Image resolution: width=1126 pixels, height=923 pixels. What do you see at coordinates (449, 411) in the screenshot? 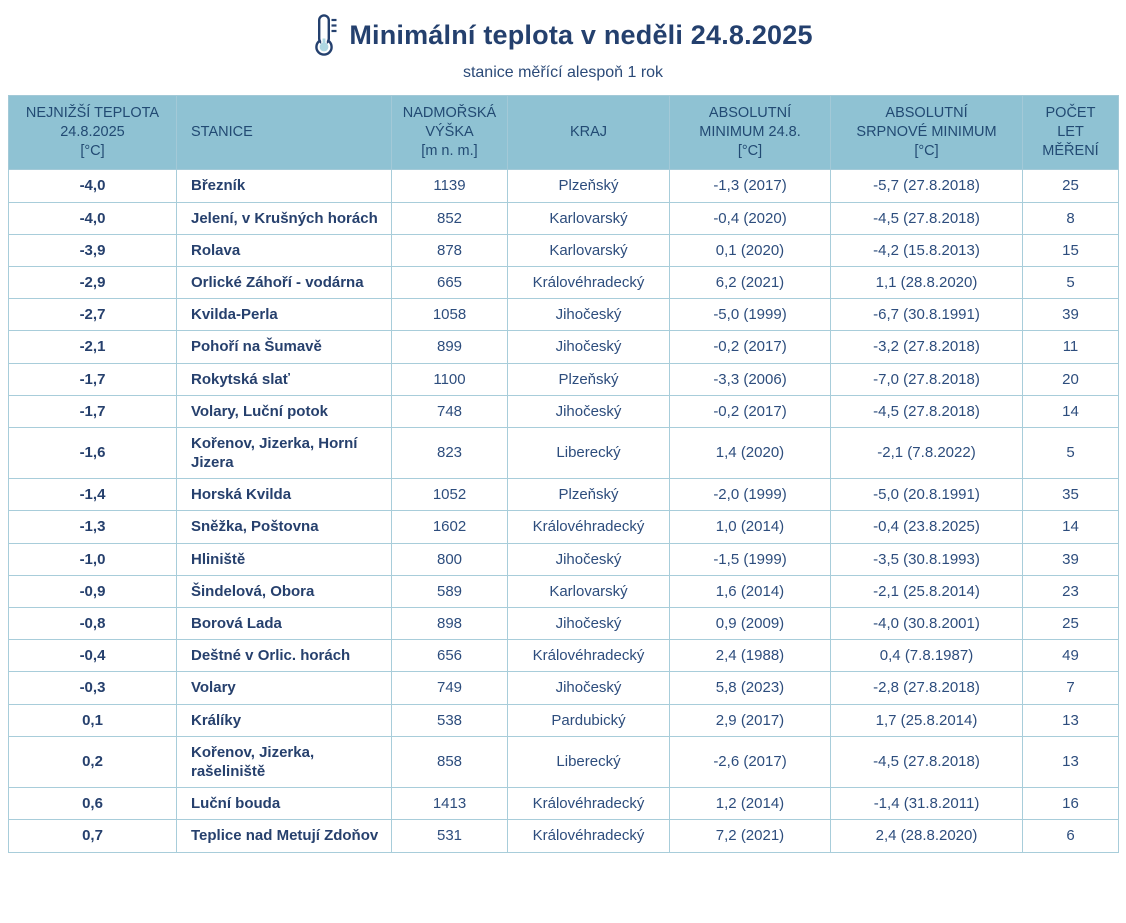
I see `cell-altitude: 748` at bounding box center [449, 411].